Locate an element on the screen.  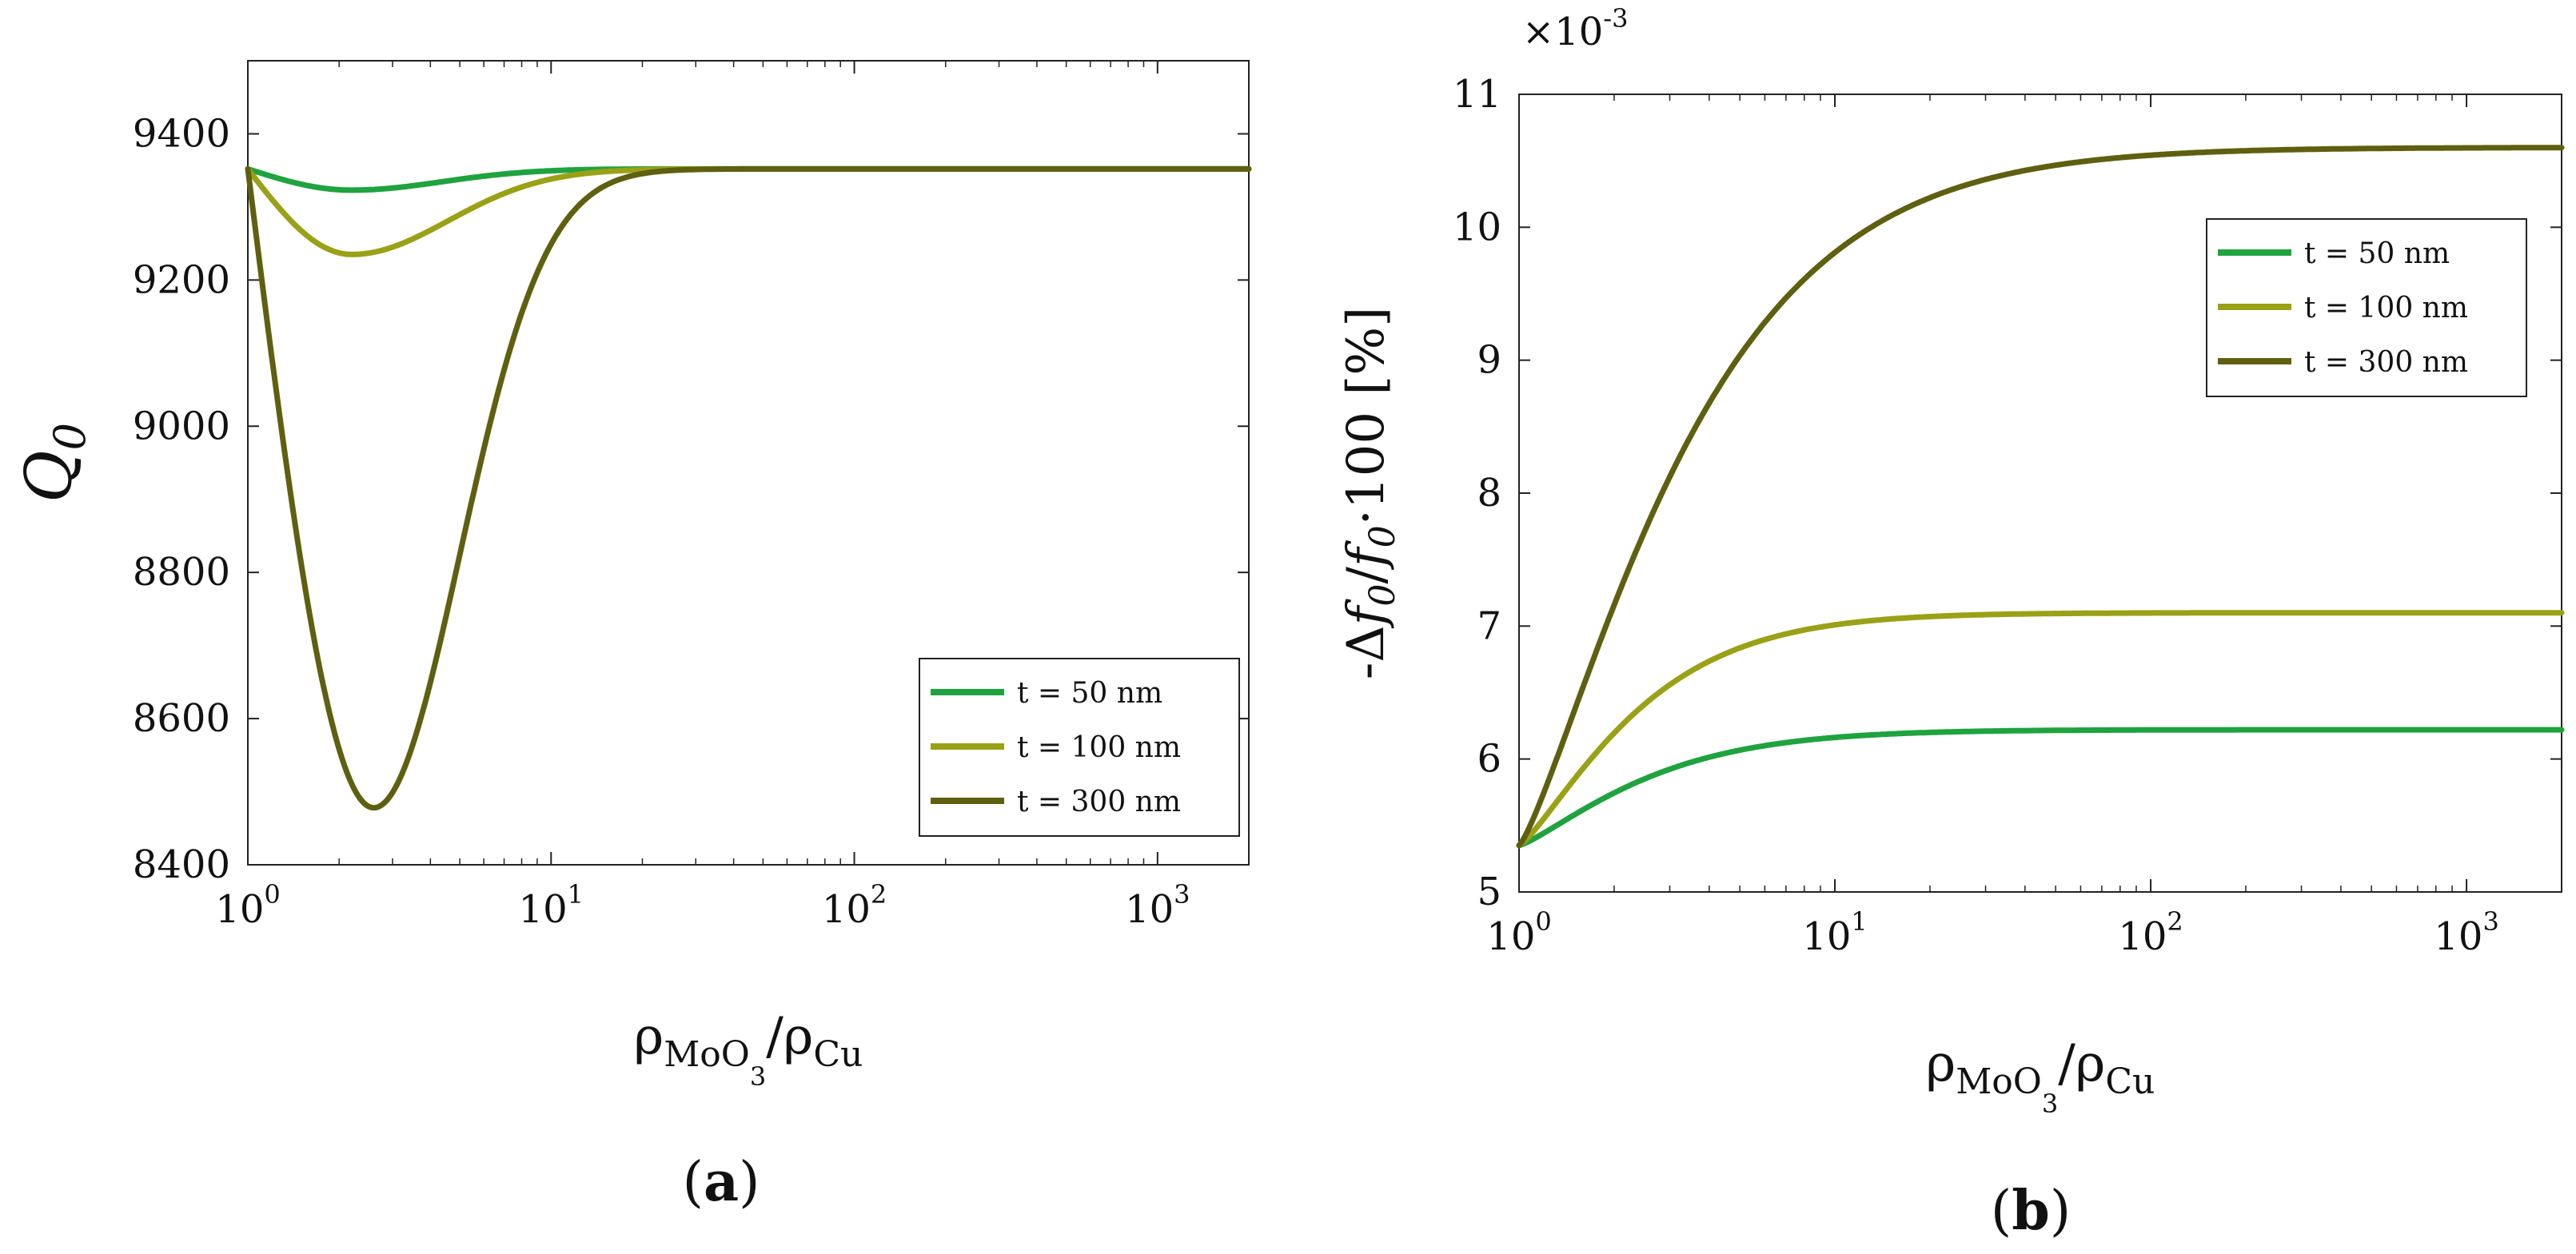
y-multiplier: ×10⁻³ is located at coordinates (1575, 28).